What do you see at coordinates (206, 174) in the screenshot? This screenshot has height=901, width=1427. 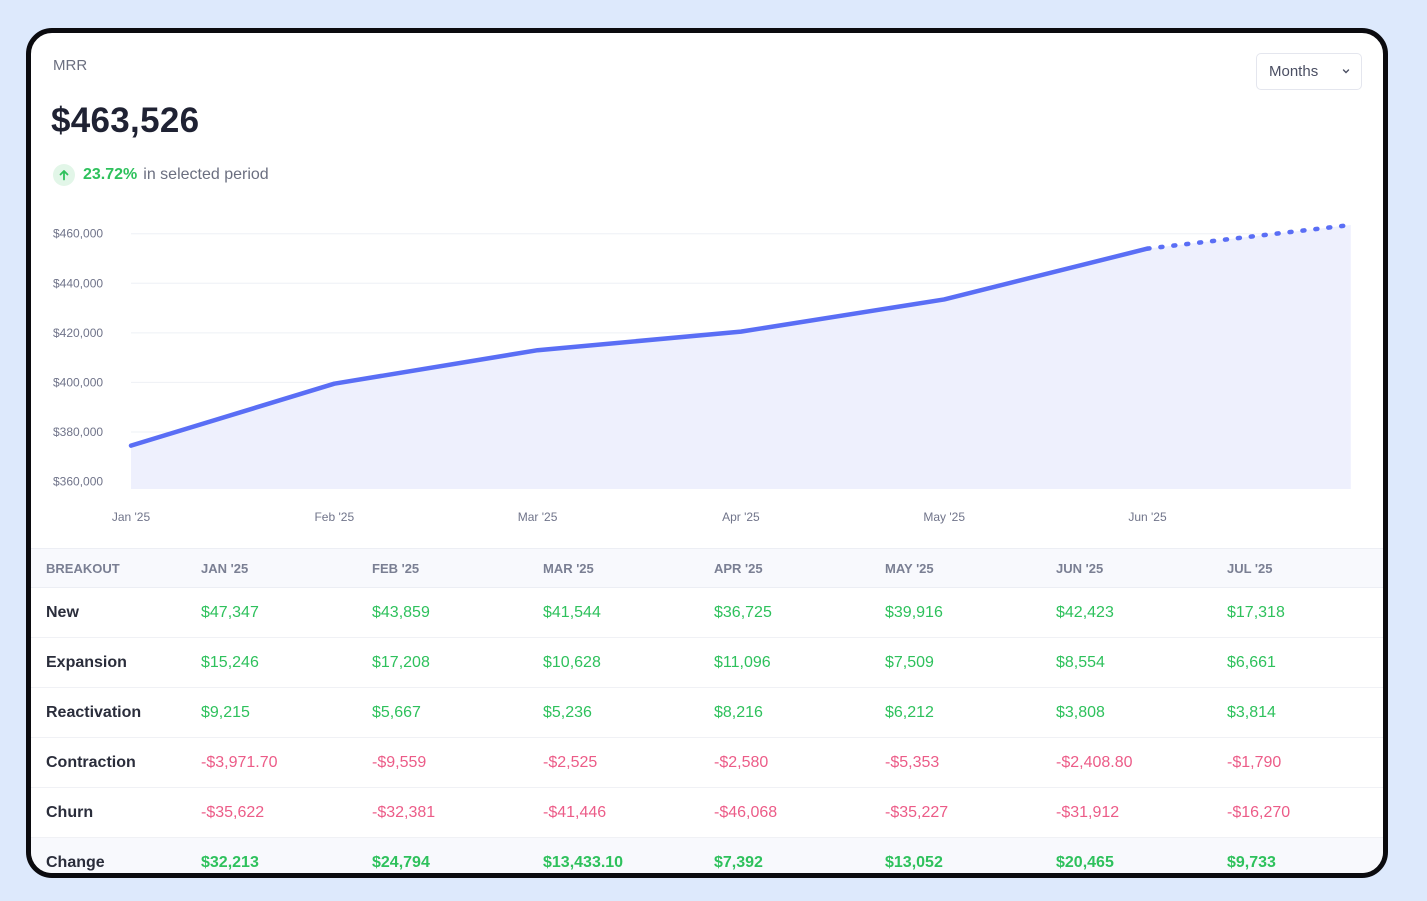 I see `delta-text: in selected period` at bounding box center [206, 174].